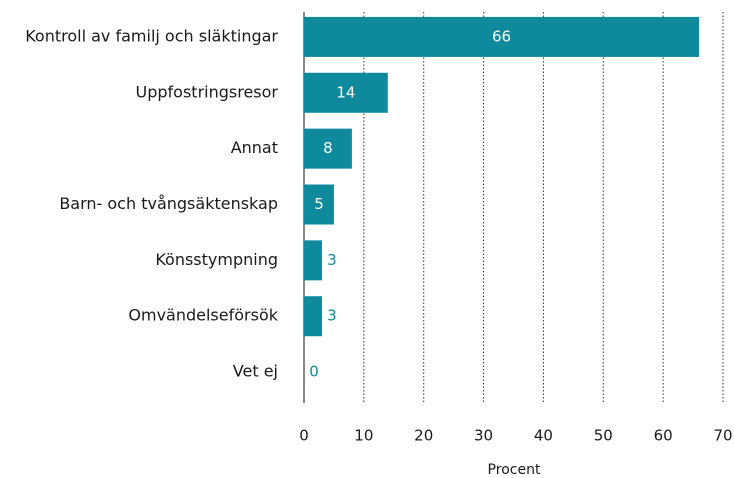 The height and width of the screenshot is (478, 734). What do you see at coordinates (304, 436) in the screenshot?
I see `x-tick-label: 0` at bounding box center [304, 436].